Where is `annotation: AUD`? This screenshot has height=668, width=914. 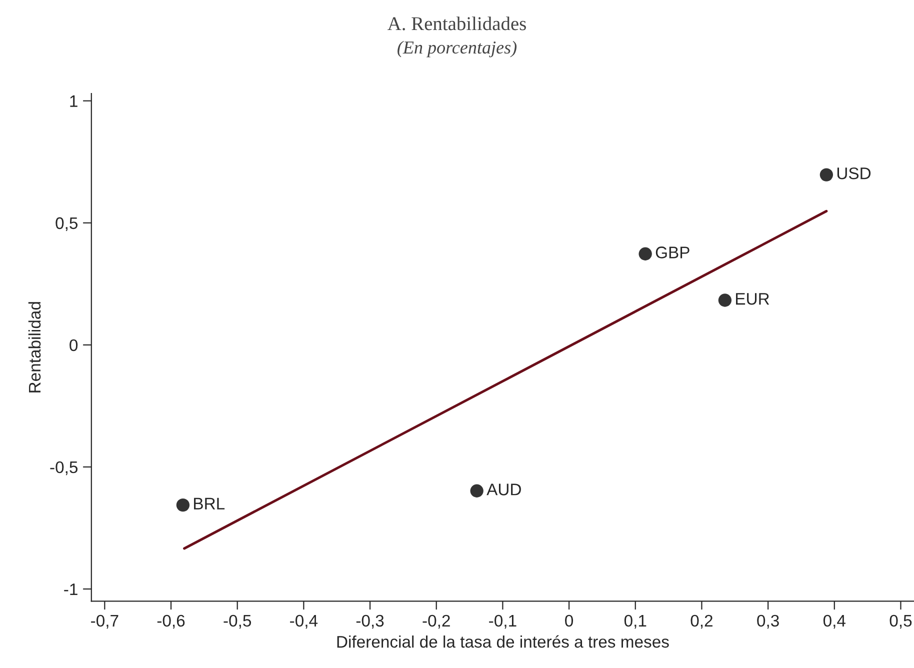 annotation: AUD is located at coordinates (503, 490).